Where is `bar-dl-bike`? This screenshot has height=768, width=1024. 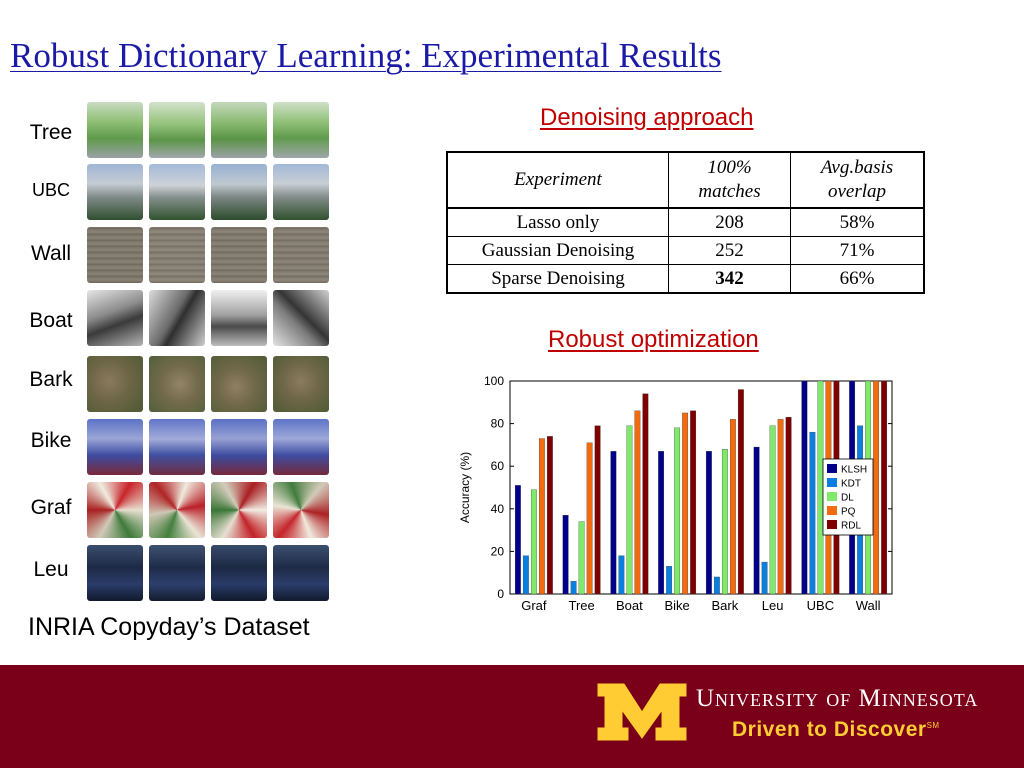 bar-dl-bike is located at coordinates (677, 511).